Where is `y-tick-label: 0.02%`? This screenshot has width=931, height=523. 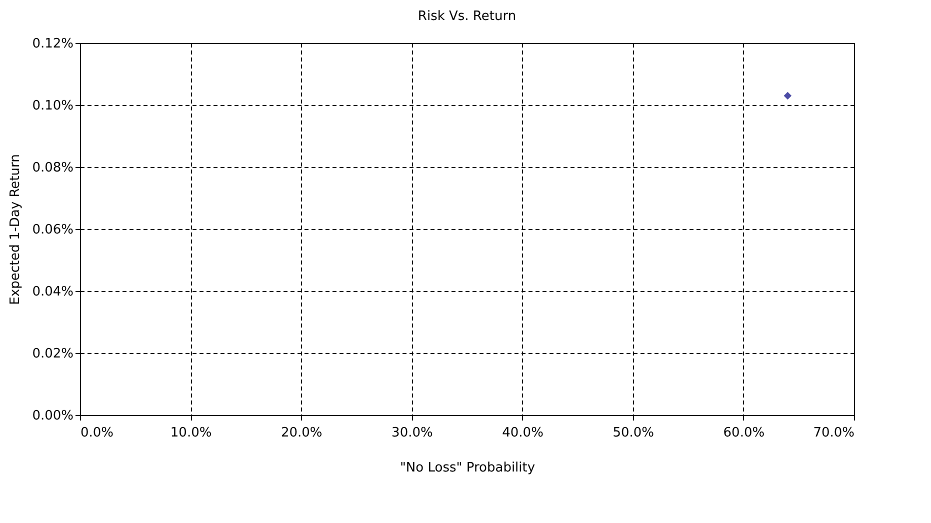
y-tick-label: 0.02% is located at coordinates (53, 354).